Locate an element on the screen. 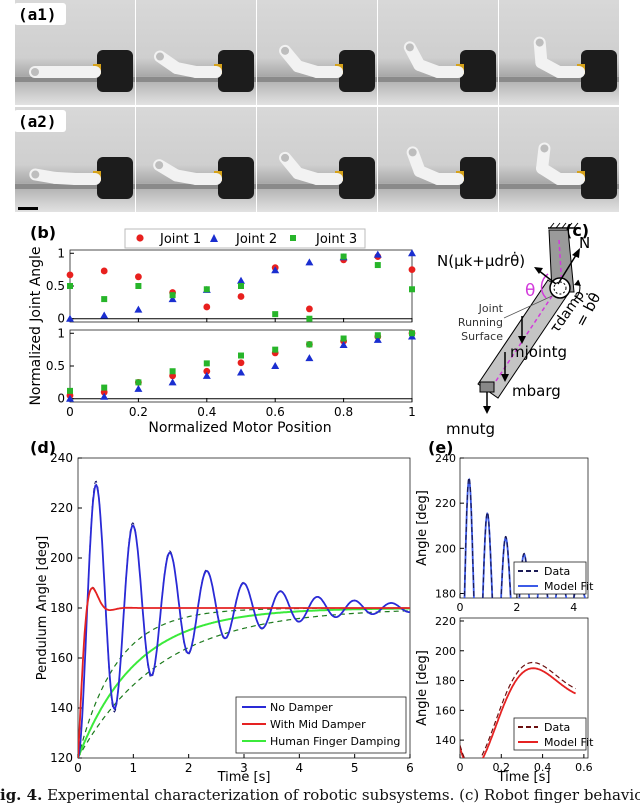  finger-line is located at coordinates (244, 682).